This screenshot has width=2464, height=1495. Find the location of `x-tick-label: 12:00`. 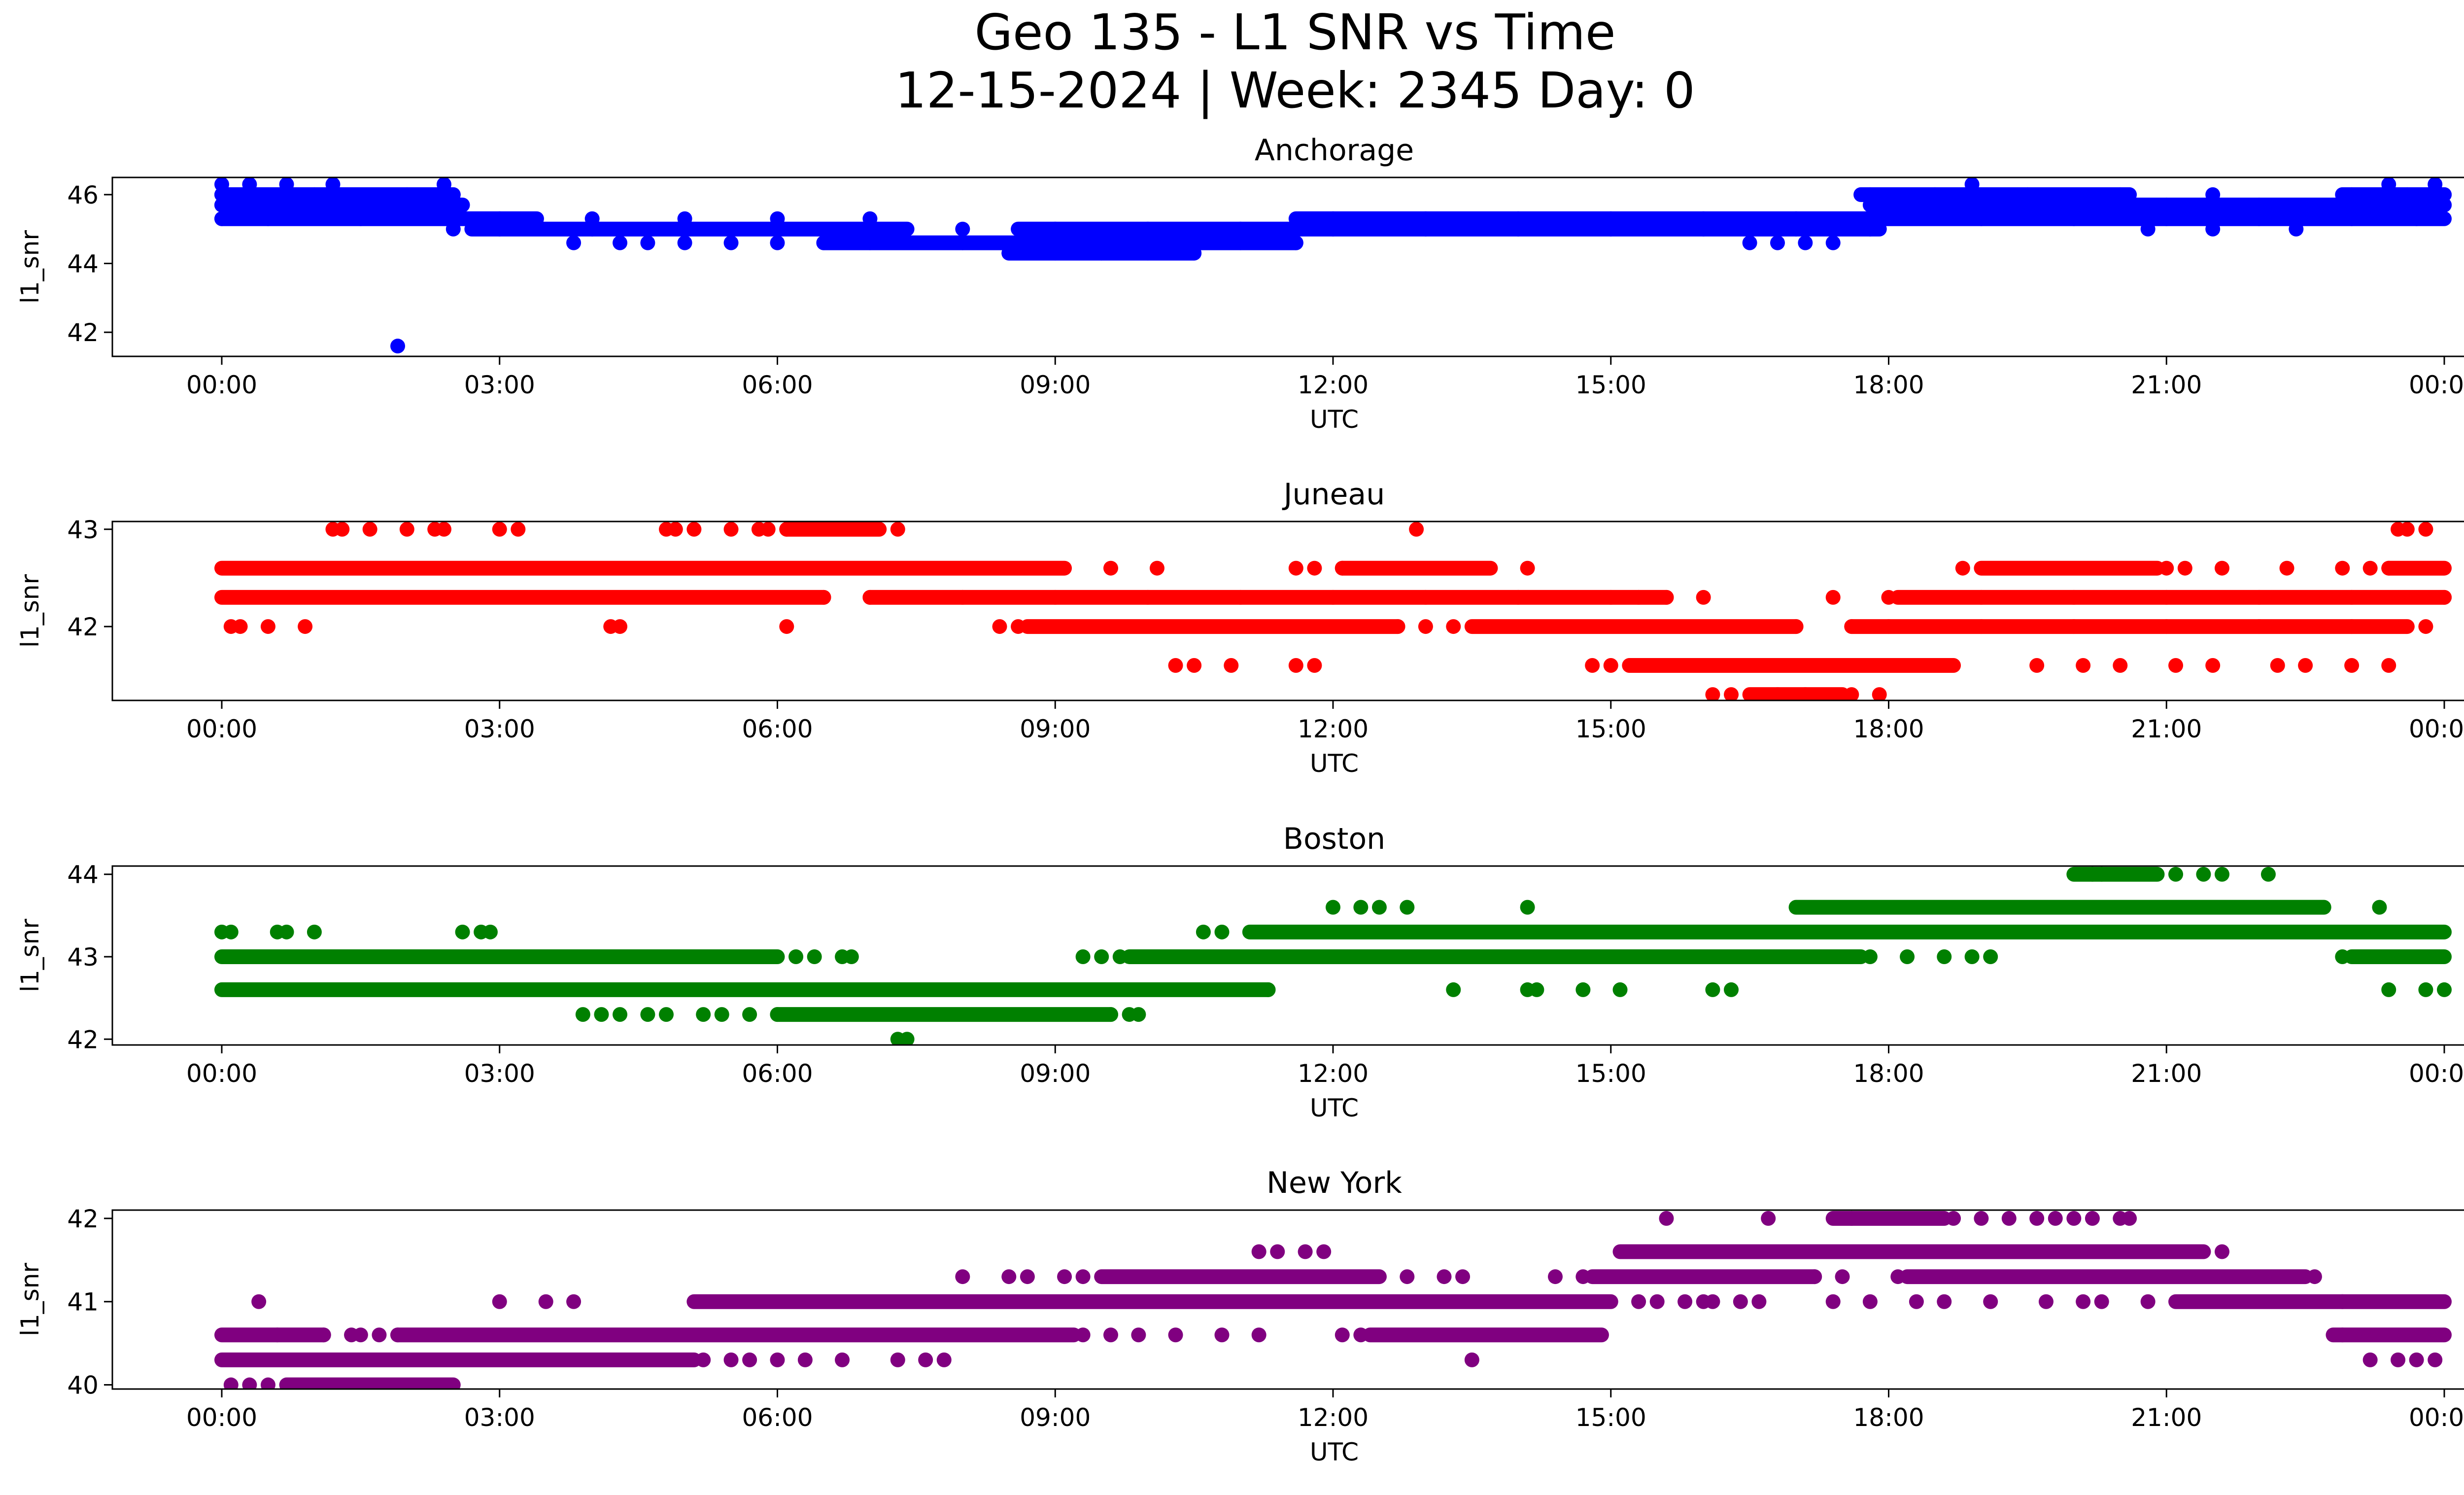

x-tick-label: 12:00 is located at coordinates (1333, 1417).